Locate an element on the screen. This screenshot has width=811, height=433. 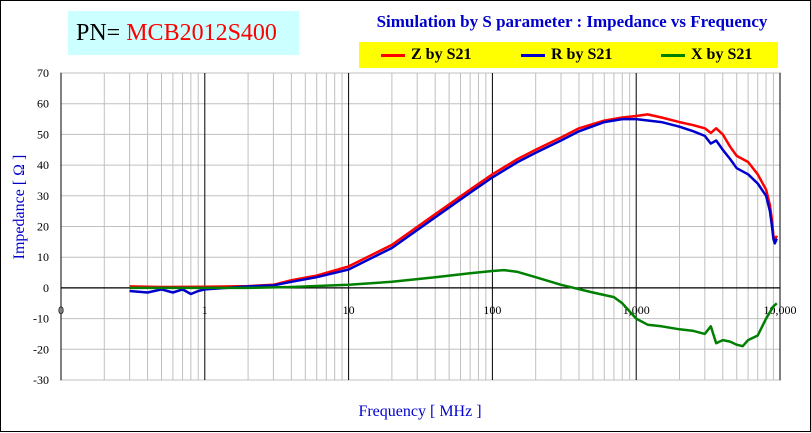
x-tick-label: 0 is located at coordinates (61, 310).